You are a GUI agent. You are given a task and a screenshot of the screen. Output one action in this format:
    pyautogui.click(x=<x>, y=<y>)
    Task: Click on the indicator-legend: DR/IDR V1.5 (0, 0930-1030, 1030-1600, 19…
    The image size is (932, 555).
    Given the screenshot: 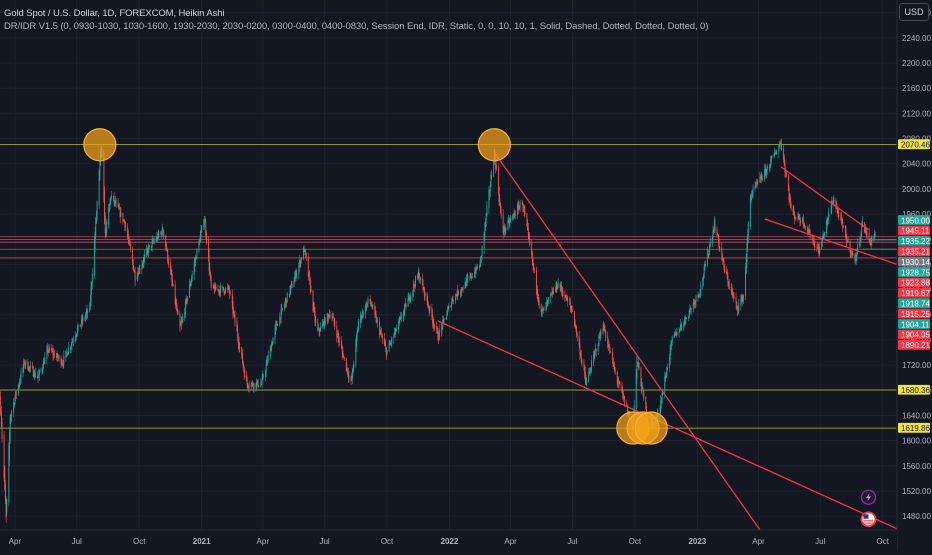 What is the action you would take?
    pyautogui.click(x=356, y=26)
    